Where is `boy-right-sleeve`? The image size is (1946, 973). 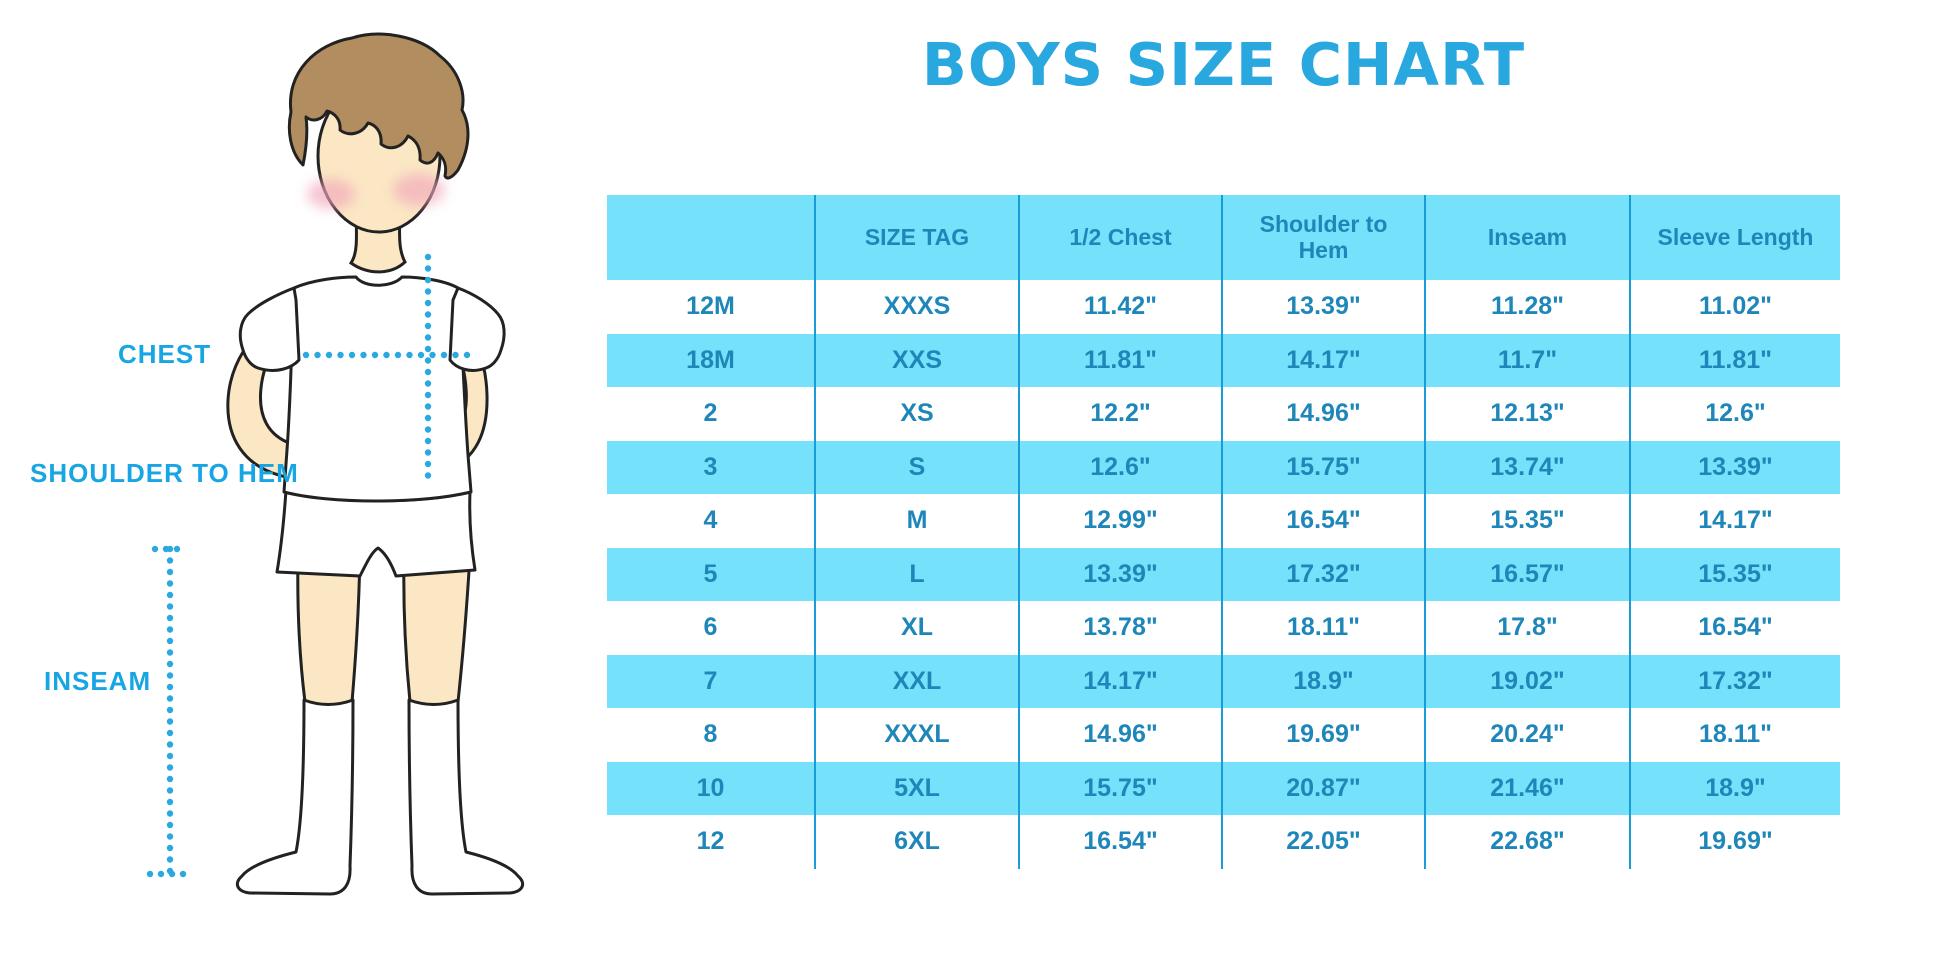 boy-right-sleeve is located at coordinates (477, 329).